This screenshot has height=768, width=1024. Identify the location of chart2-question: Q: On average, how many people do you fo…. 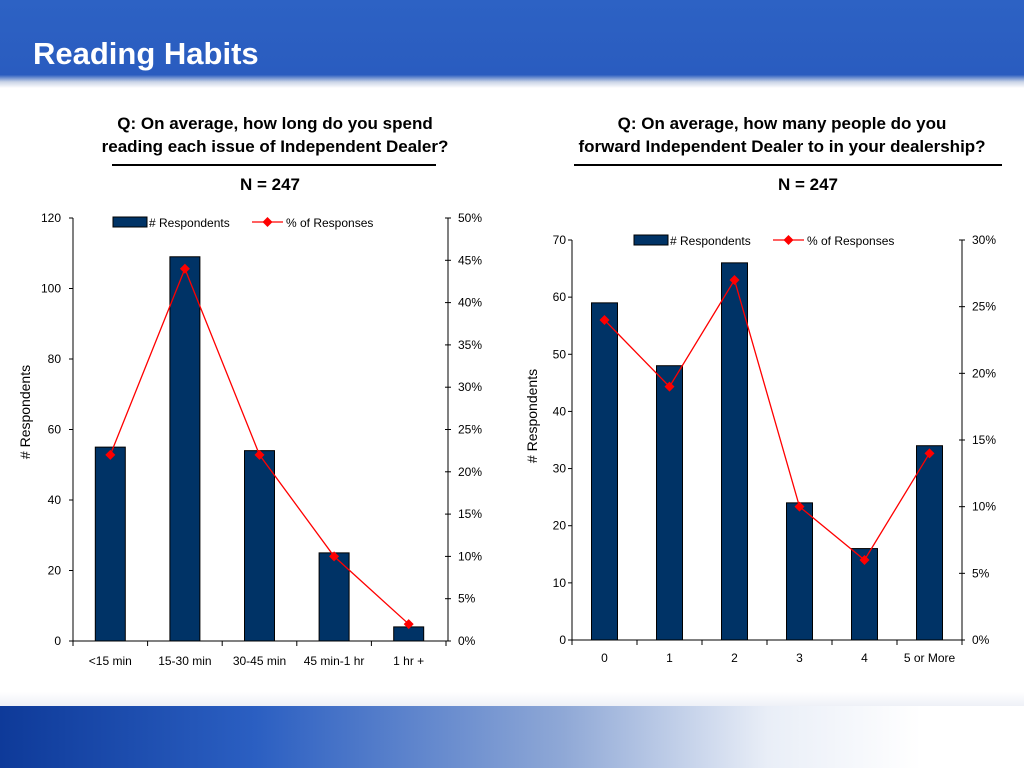
(782, 135).